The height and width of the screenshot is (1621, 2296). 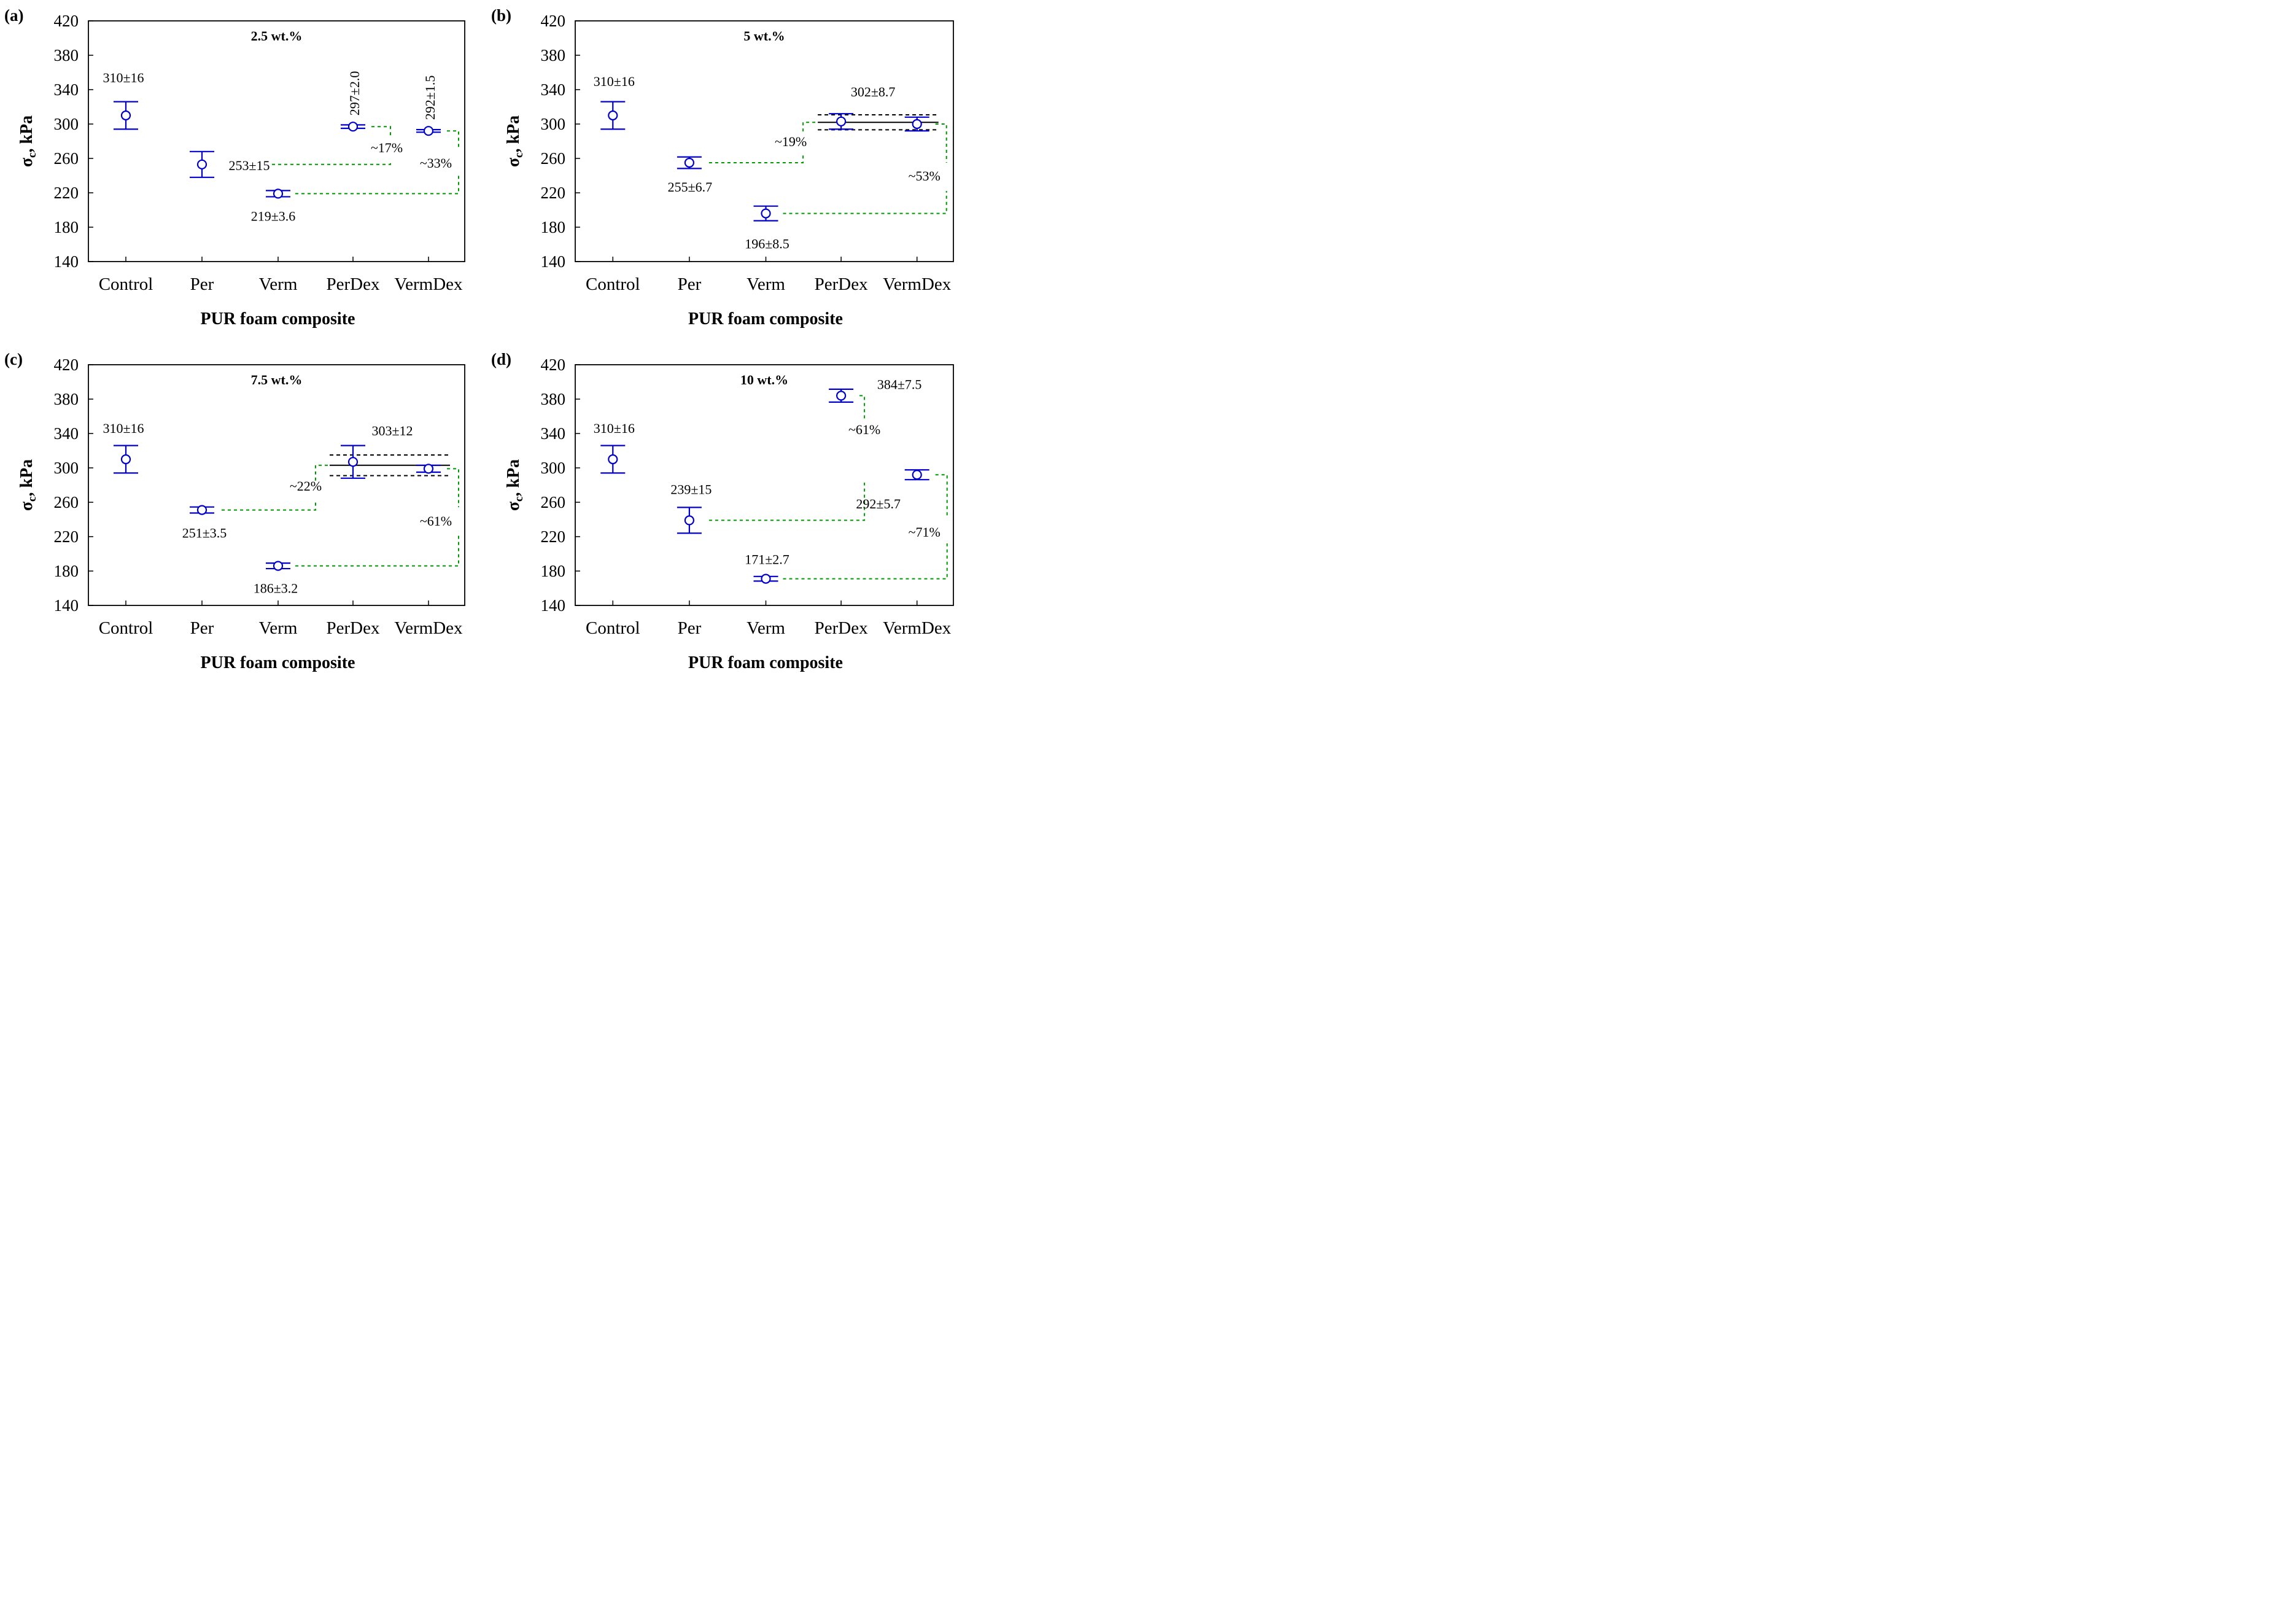 I want to click on panel-label: (a), so click(x=13, y=15).